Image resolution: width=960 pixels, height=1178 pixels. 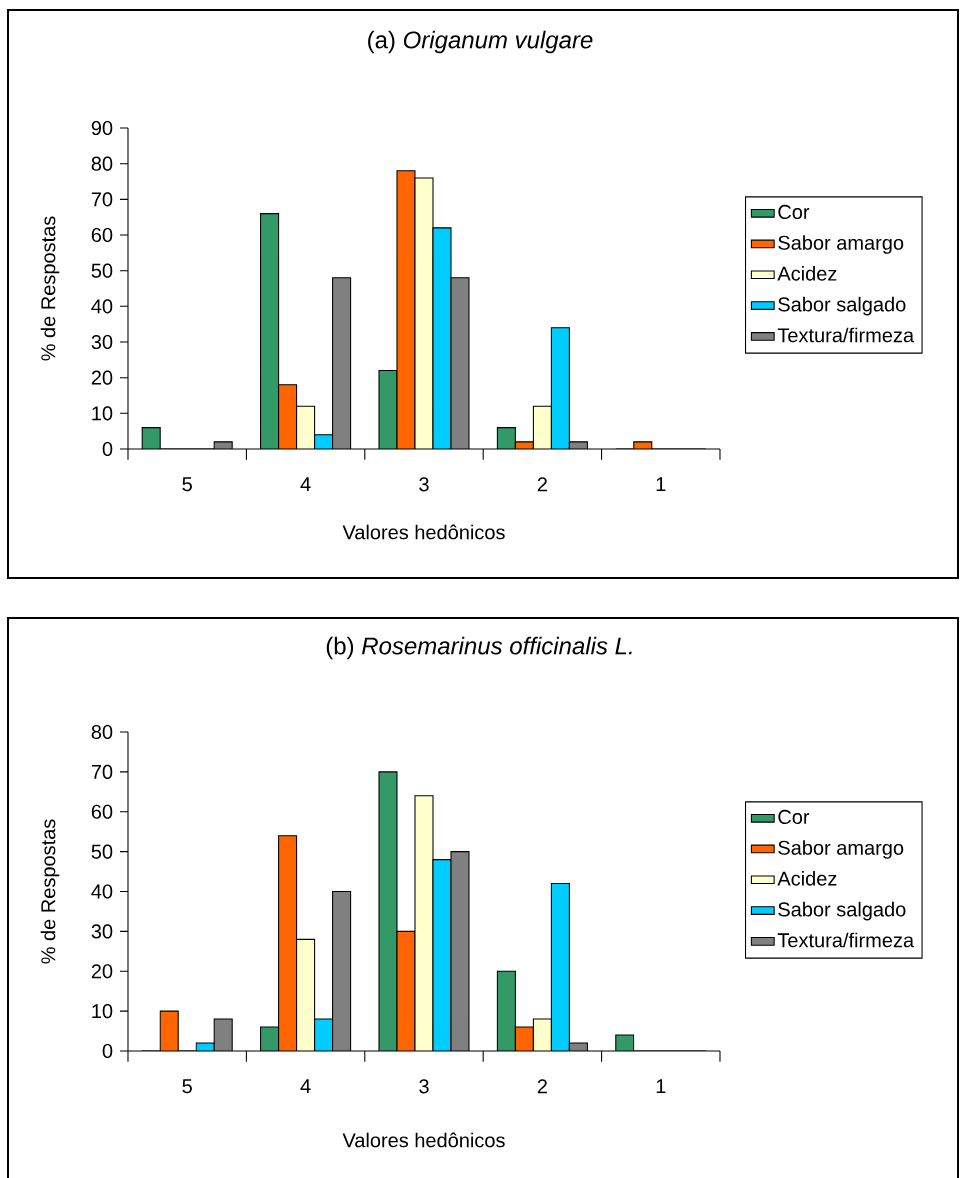 What do you see at coordinates (102, 128) in the screenshot?
I see `y-tick-label: 90` at bounding box center [102, 128].